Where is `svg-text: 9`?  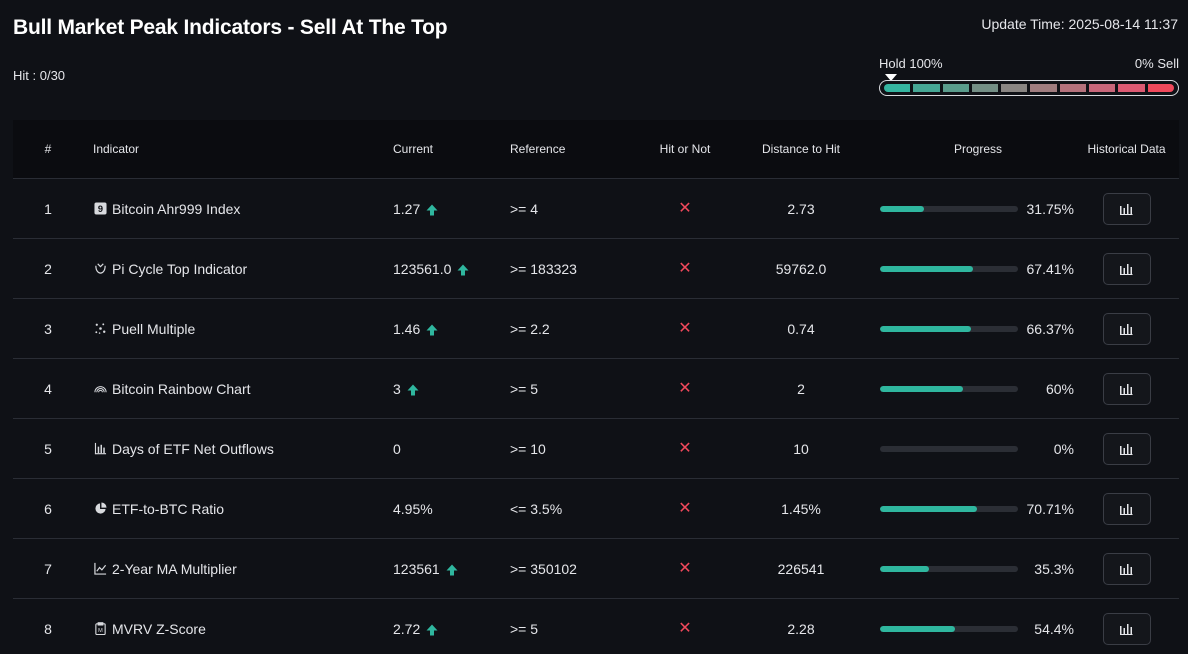 svg-text: 9 is located at coordinates (99, 209).